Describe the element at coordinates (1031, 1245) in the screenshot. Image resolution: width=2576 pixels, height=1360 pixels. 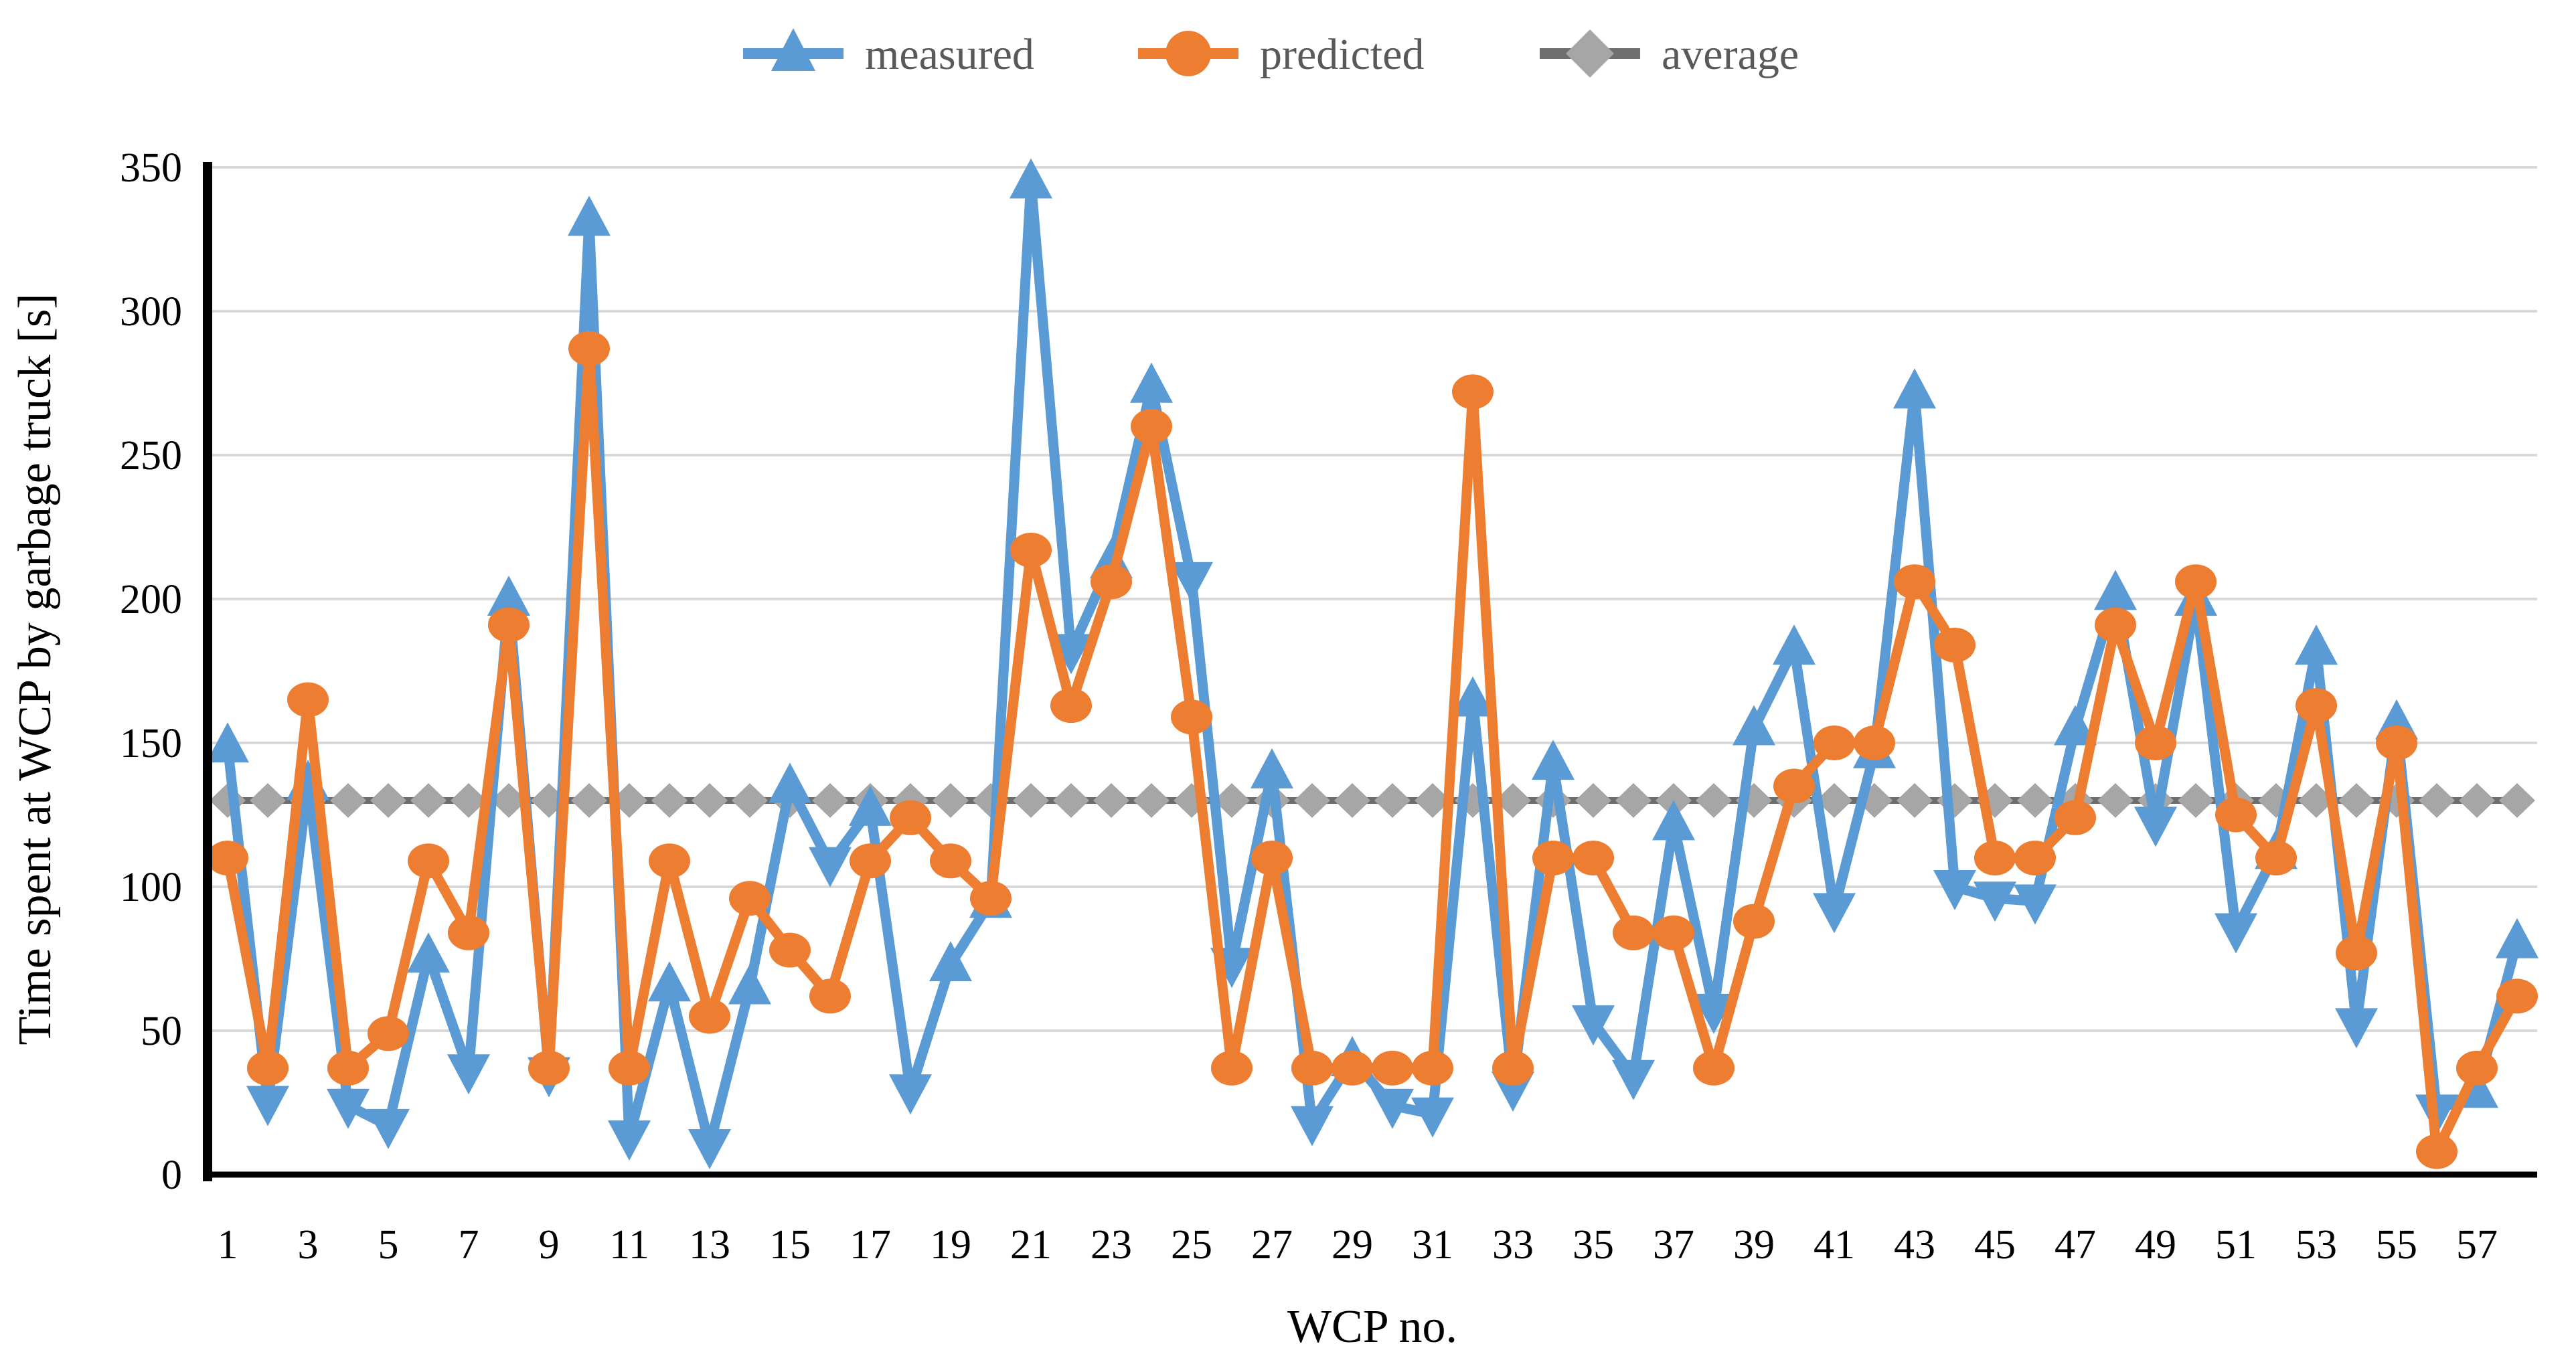
I see `x-tick-label: 21` at that location.